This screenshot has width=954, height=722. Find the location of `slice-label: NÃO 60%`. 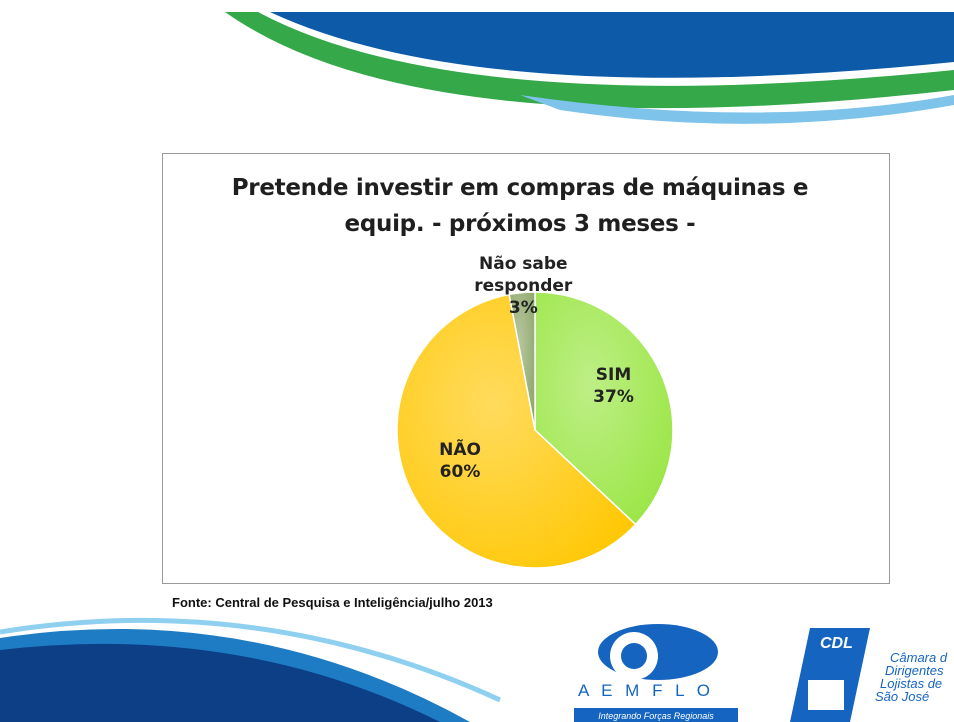

slice-label: NÃO 60% is located at coordinates (460, 461).